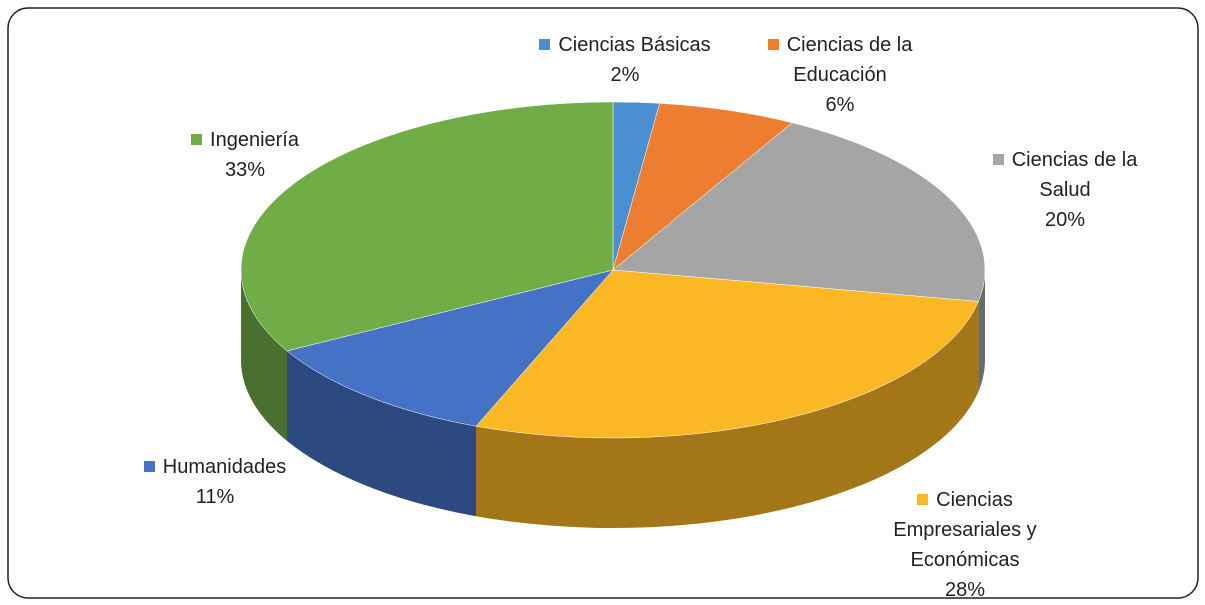 This screenshot has height=605, width=1205. What do you see at coordinates (625, 75) in the screenshot?
I see `value-label: 2%` at bounding box center [625, 75].